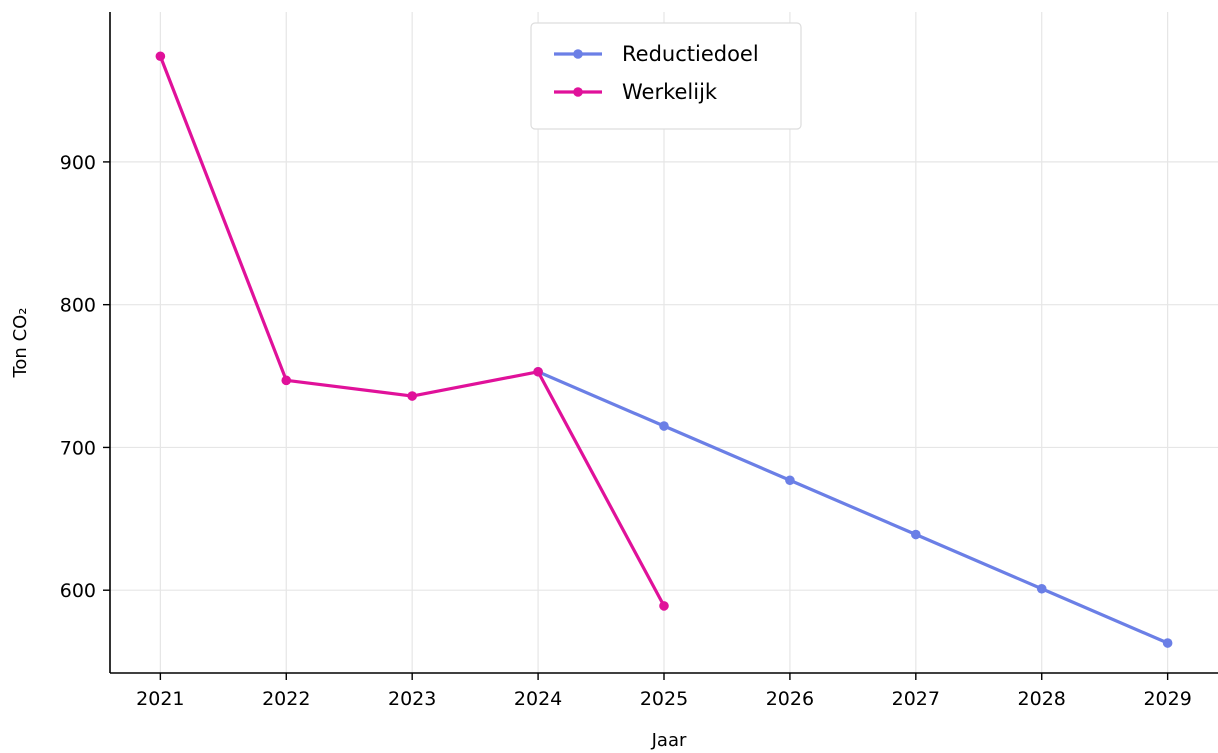  What do you see at coordinates (916, 699) in the screenshot?
I see `x-tick-label-2027: 2027` at bounding box center [916, 699].